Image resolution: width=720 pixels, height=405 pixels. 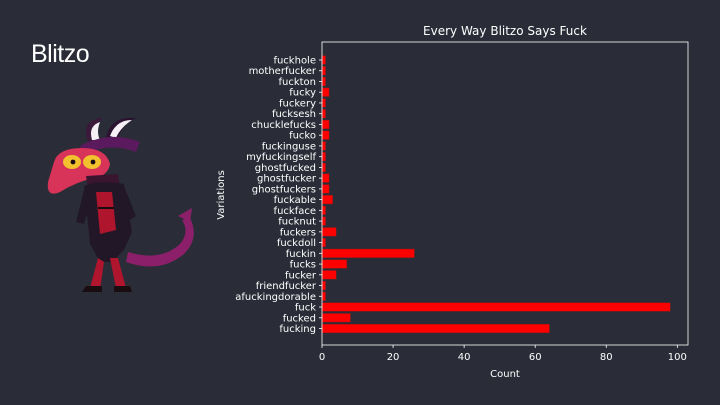 What do you see at coordinates (285, 168) in the screenshot?
I see `y-tick-label: ghostfucked` at bounding box center [285, 168].